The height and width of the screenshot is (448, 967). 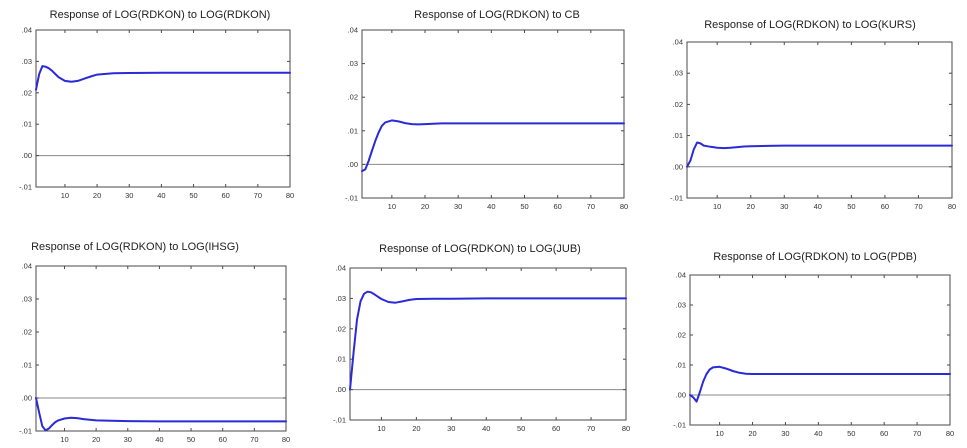 I want to click on chart-title: Response of LOG(RDKON) to LOG(JUB), so click(x=480, y=249).